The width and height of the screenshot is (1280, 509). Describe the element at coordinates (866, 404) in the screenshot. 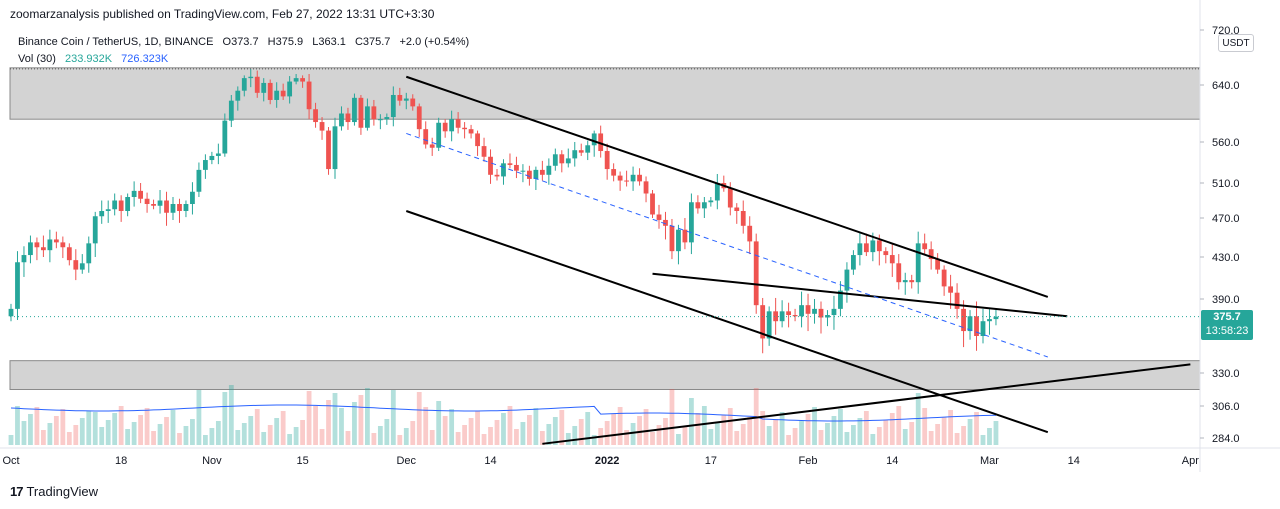

I see `rising-support` at that location.